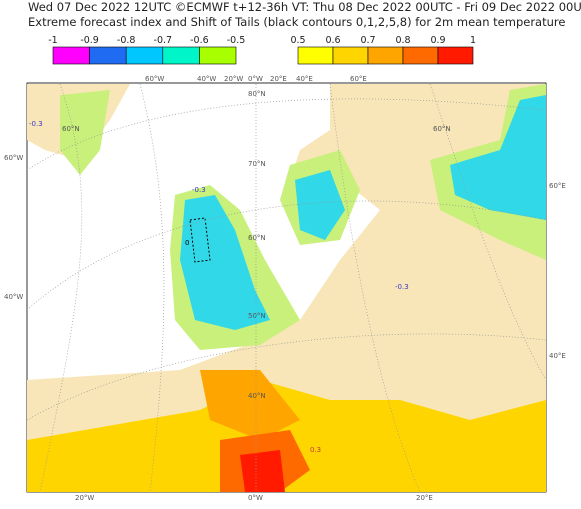 The image size is (581, 509). I want to click on colorbar-label: 0.5, so click(297, 40).